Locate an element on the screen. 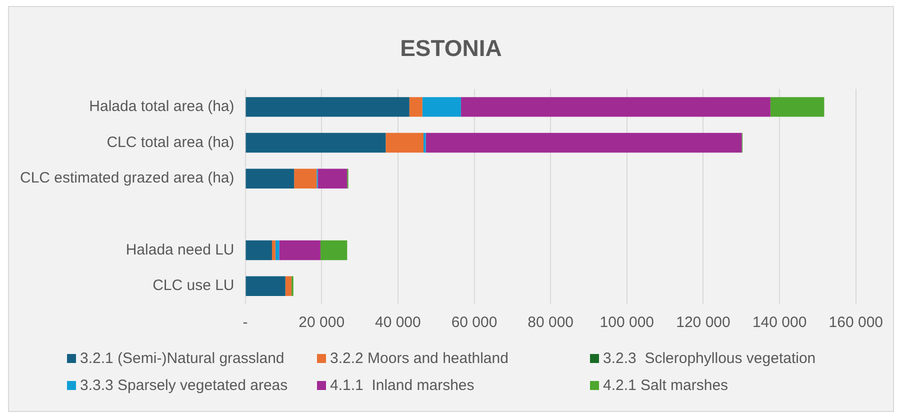 This screenshot has height=414, width=902. y-tick-label: Halada need LU is located at coordinates (180, 249).